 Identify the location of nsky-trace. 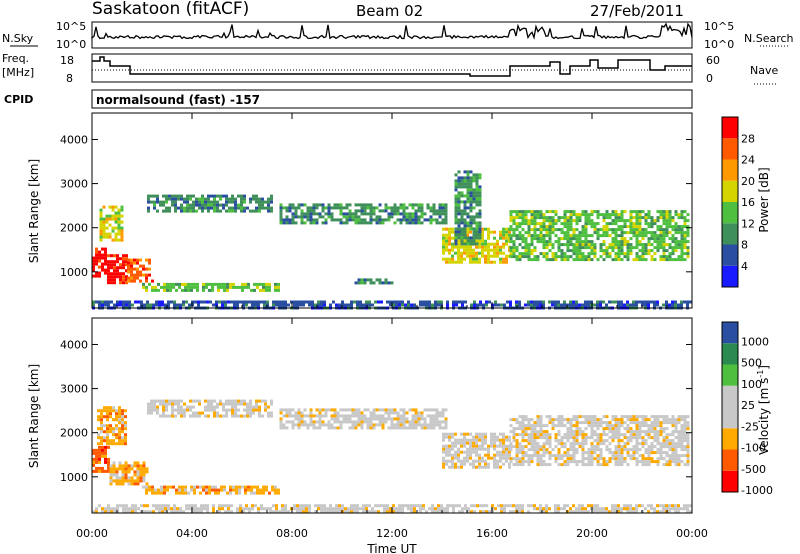
(392, 31).